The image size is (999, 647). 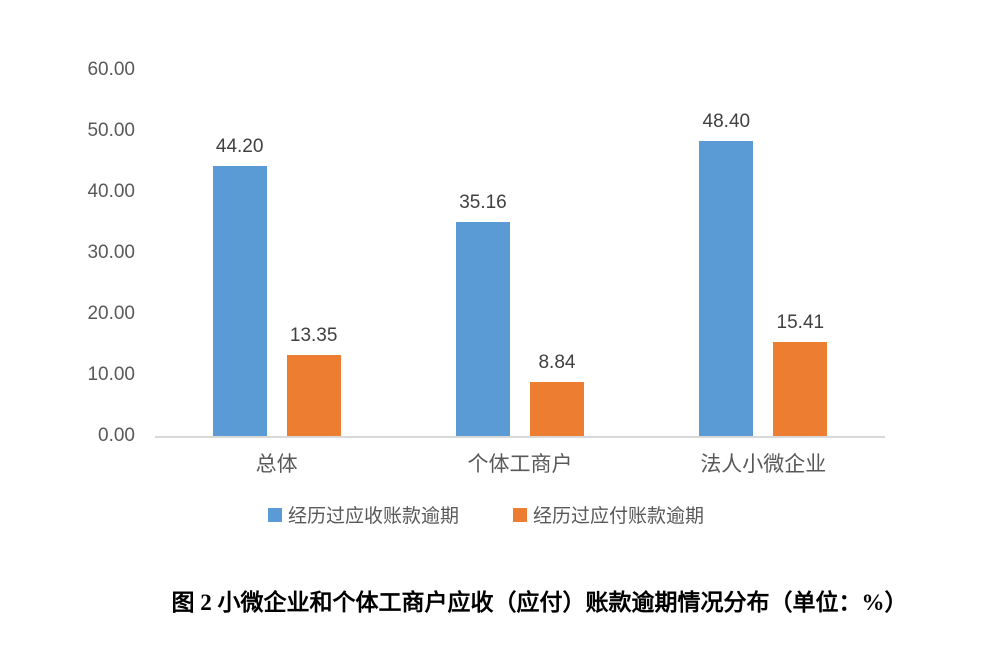 I want to click on bar-group: 48.40 15.41, so click(x=763, y=253).